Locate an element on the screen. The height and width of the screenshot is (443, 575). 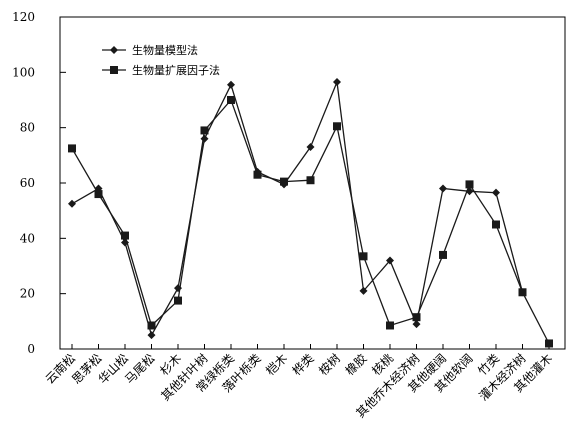
legend-entry: 生物量模型法 is located at coordinates (150, 50).